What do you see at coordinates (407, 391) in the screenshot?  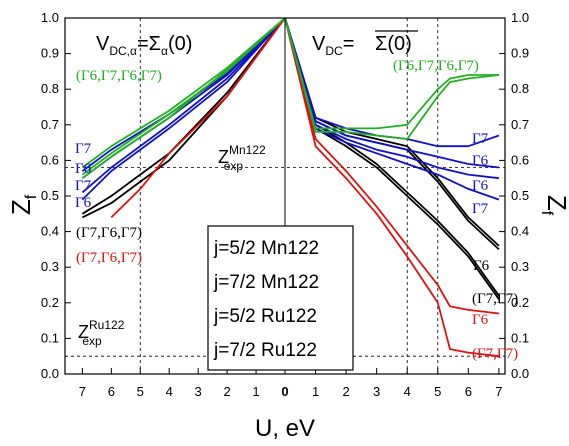 I see `x-tick-label-right: 4` at bounding box center [407, 391].